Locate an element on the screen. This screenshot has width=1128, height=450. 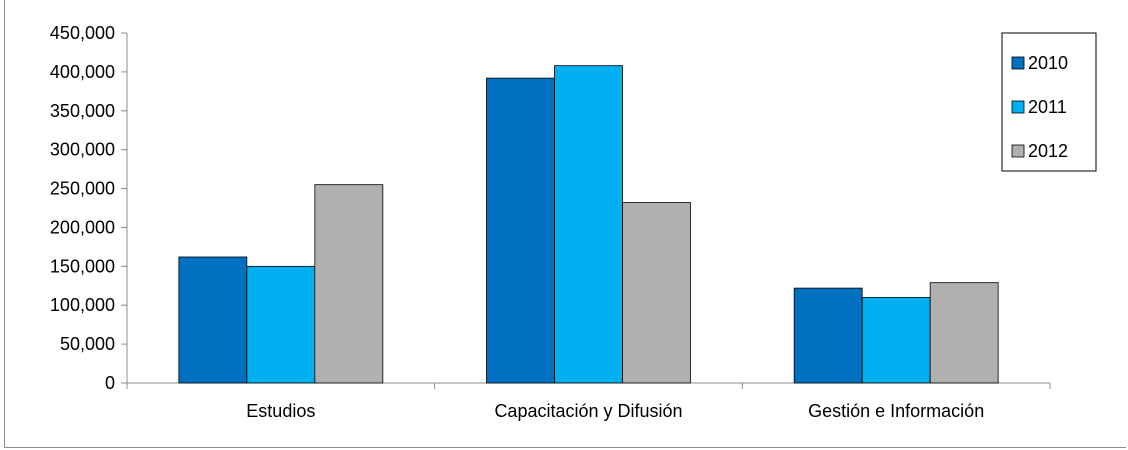
x-category-label: Capacitación y Difusión is located at coordinates (588, 411).